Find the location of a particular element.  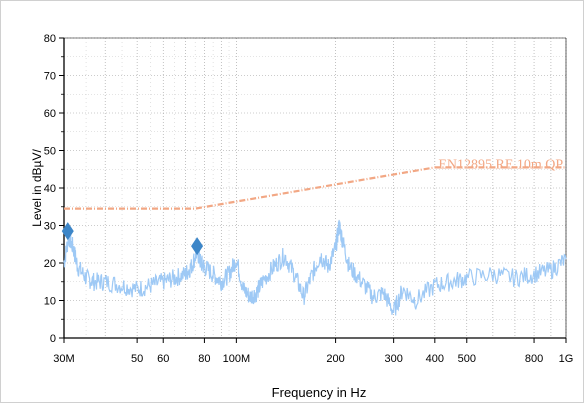

x-axis-title: Frequency in Hz is located at coordinates (319, 392).